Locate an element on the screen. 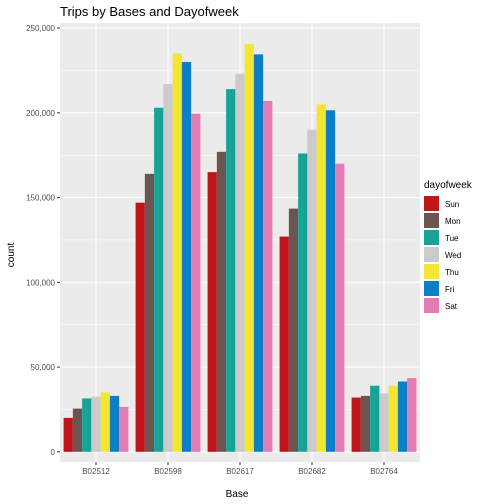 The height and width of the screenshot is (504, 504). bar-b02764-thu is located at coordinates (393, 418).